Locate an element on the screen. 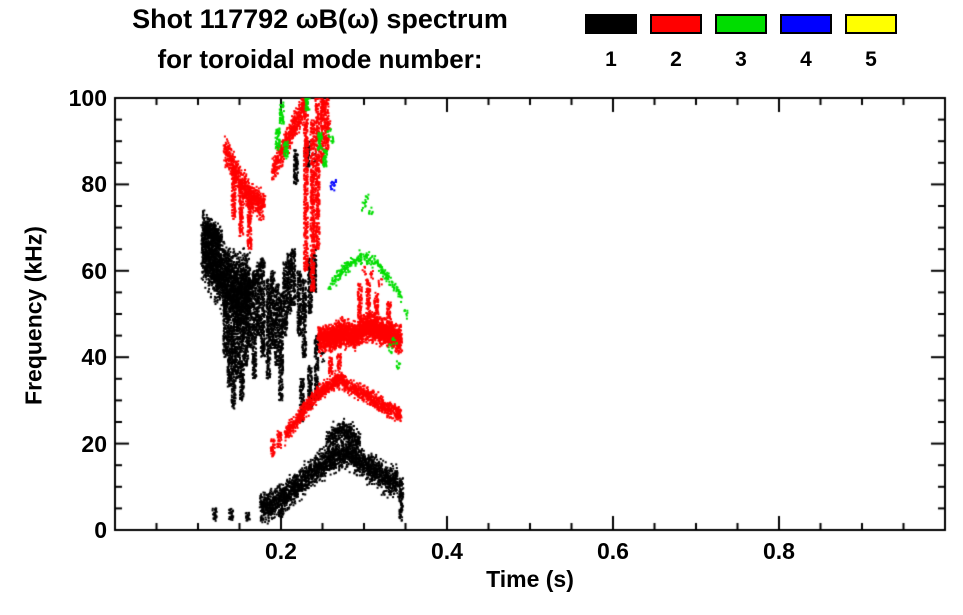 This screenshot has height=615, width=963. y-tick-label: 100 is located at coordinates (87, 98).